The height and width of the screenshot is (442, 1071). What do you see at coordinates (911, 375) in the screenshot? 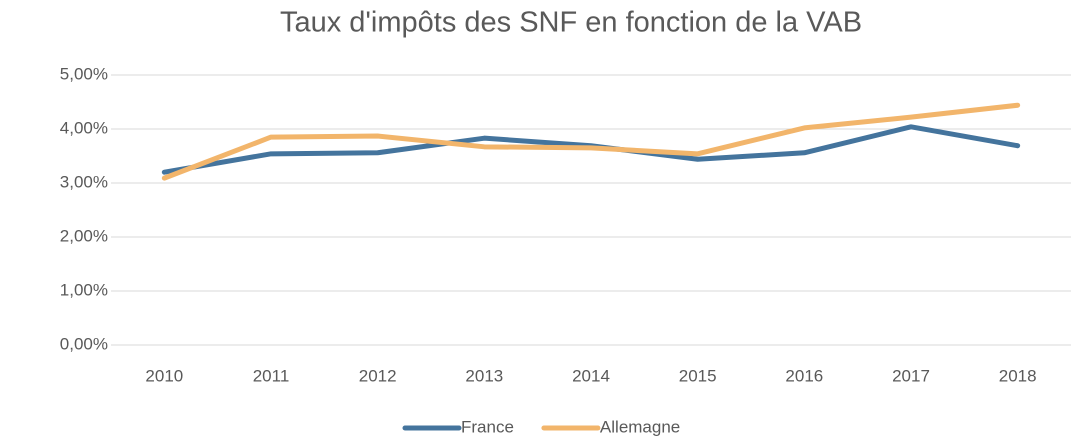
I see `x-tick-label: 2017` at bounding box center [911, 375].